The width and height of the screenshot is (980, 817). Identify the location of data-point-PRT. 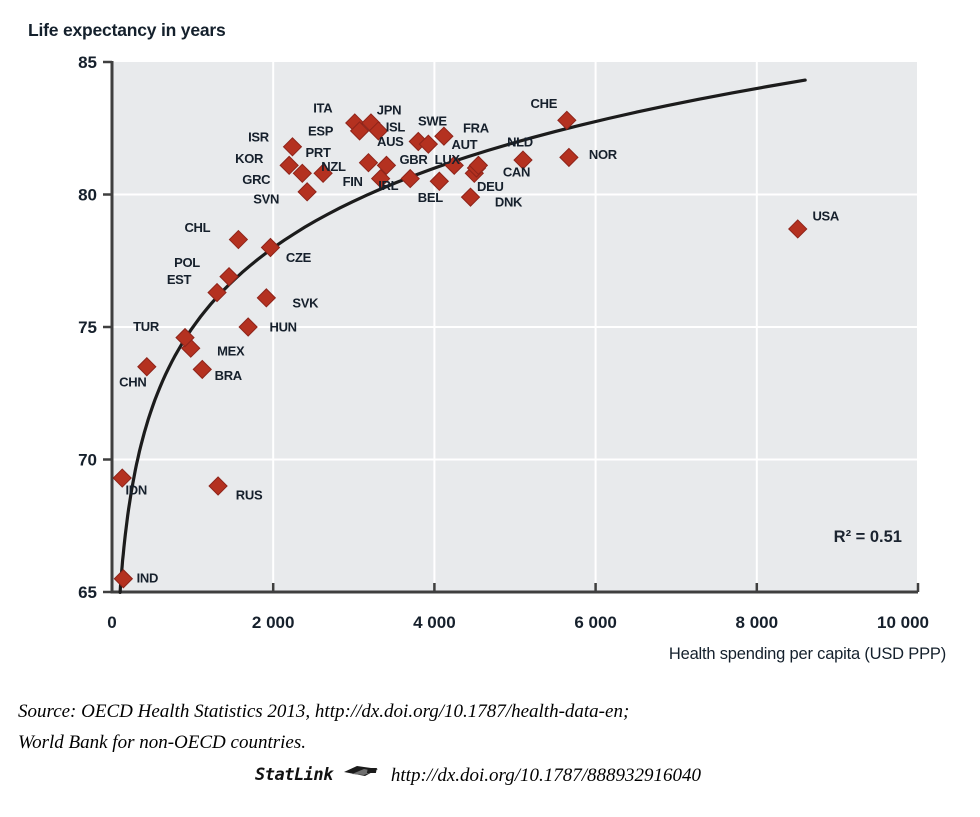
(323, 173).